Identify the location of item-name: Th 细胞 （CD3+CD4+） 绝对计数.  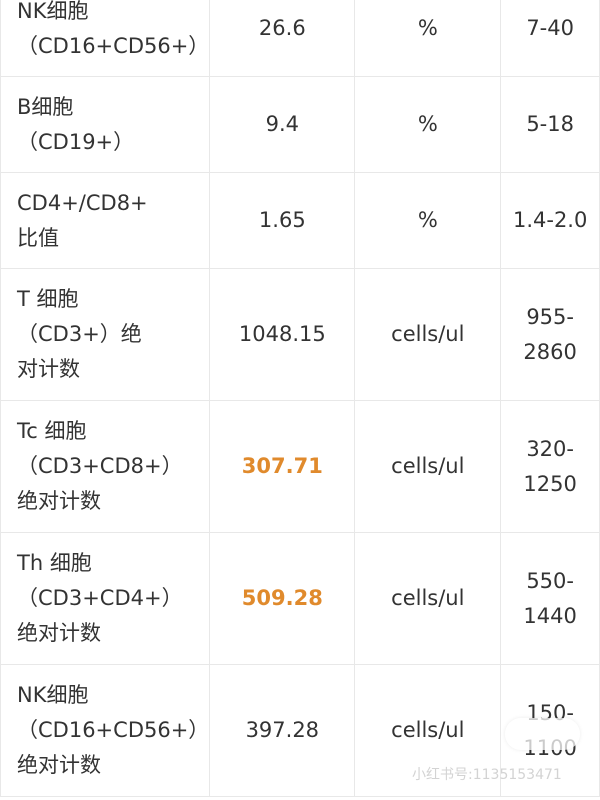
(105, 598).